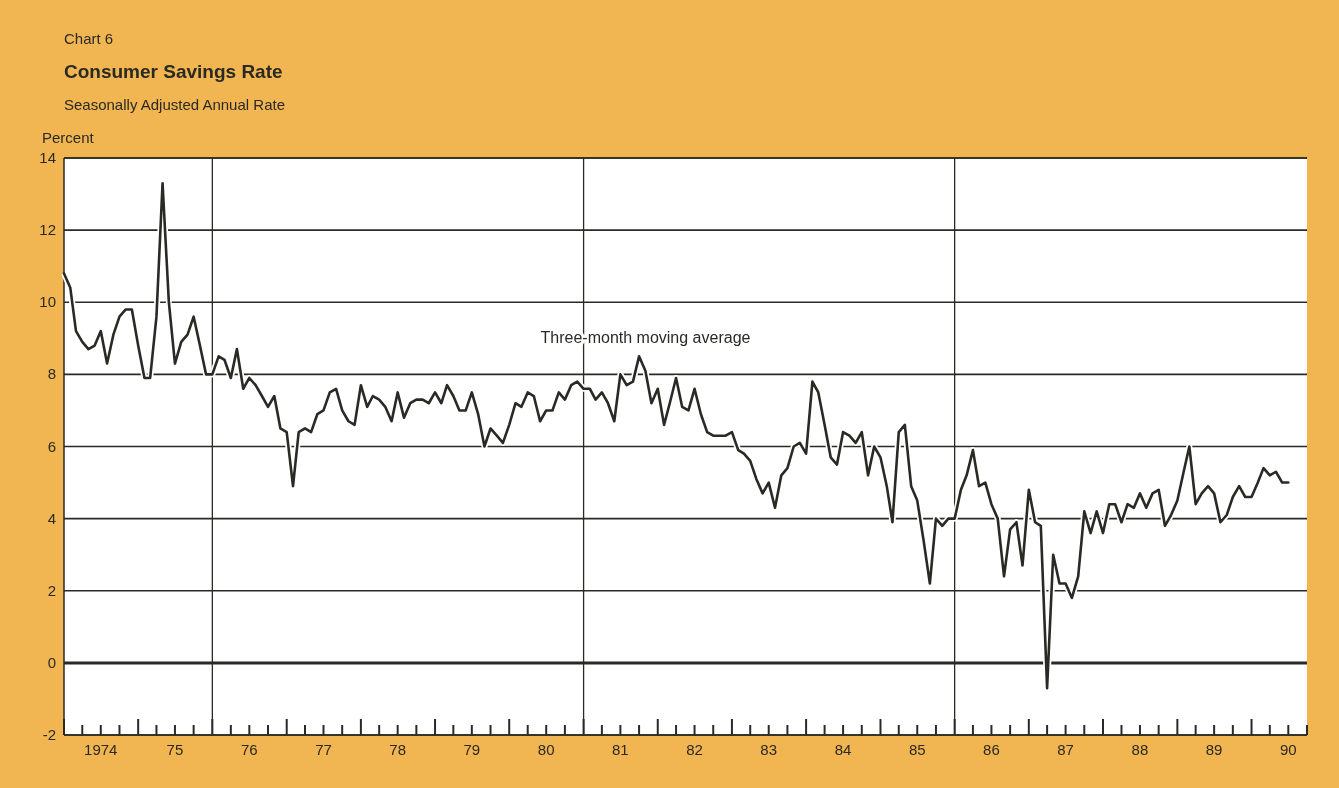  Describe the element at coordinates (472, 749) in the screenshot. I see `x-tick-label: 79` at that location.